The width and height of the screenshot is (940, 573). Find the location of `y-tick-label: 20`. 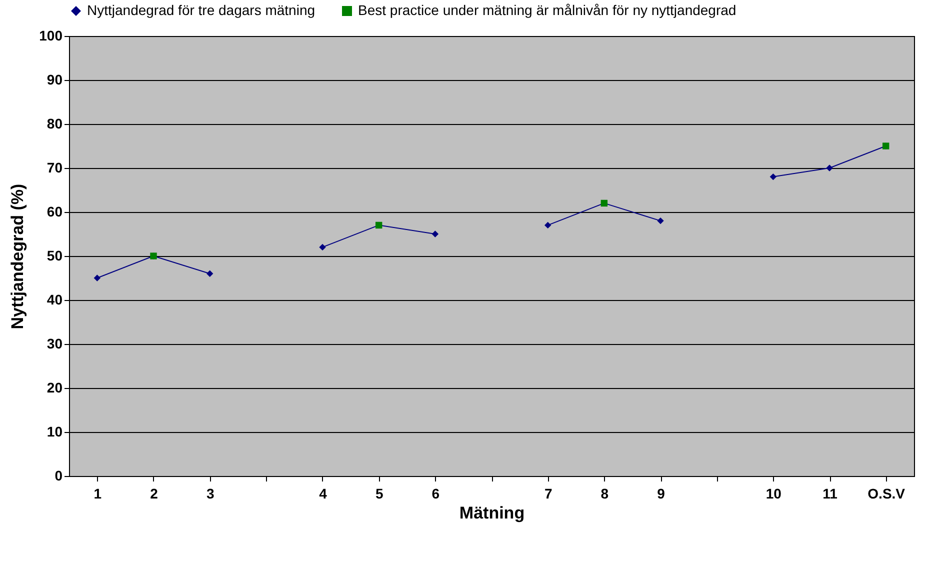

y-tick-label: 20 is located at coordinates (54, 388).